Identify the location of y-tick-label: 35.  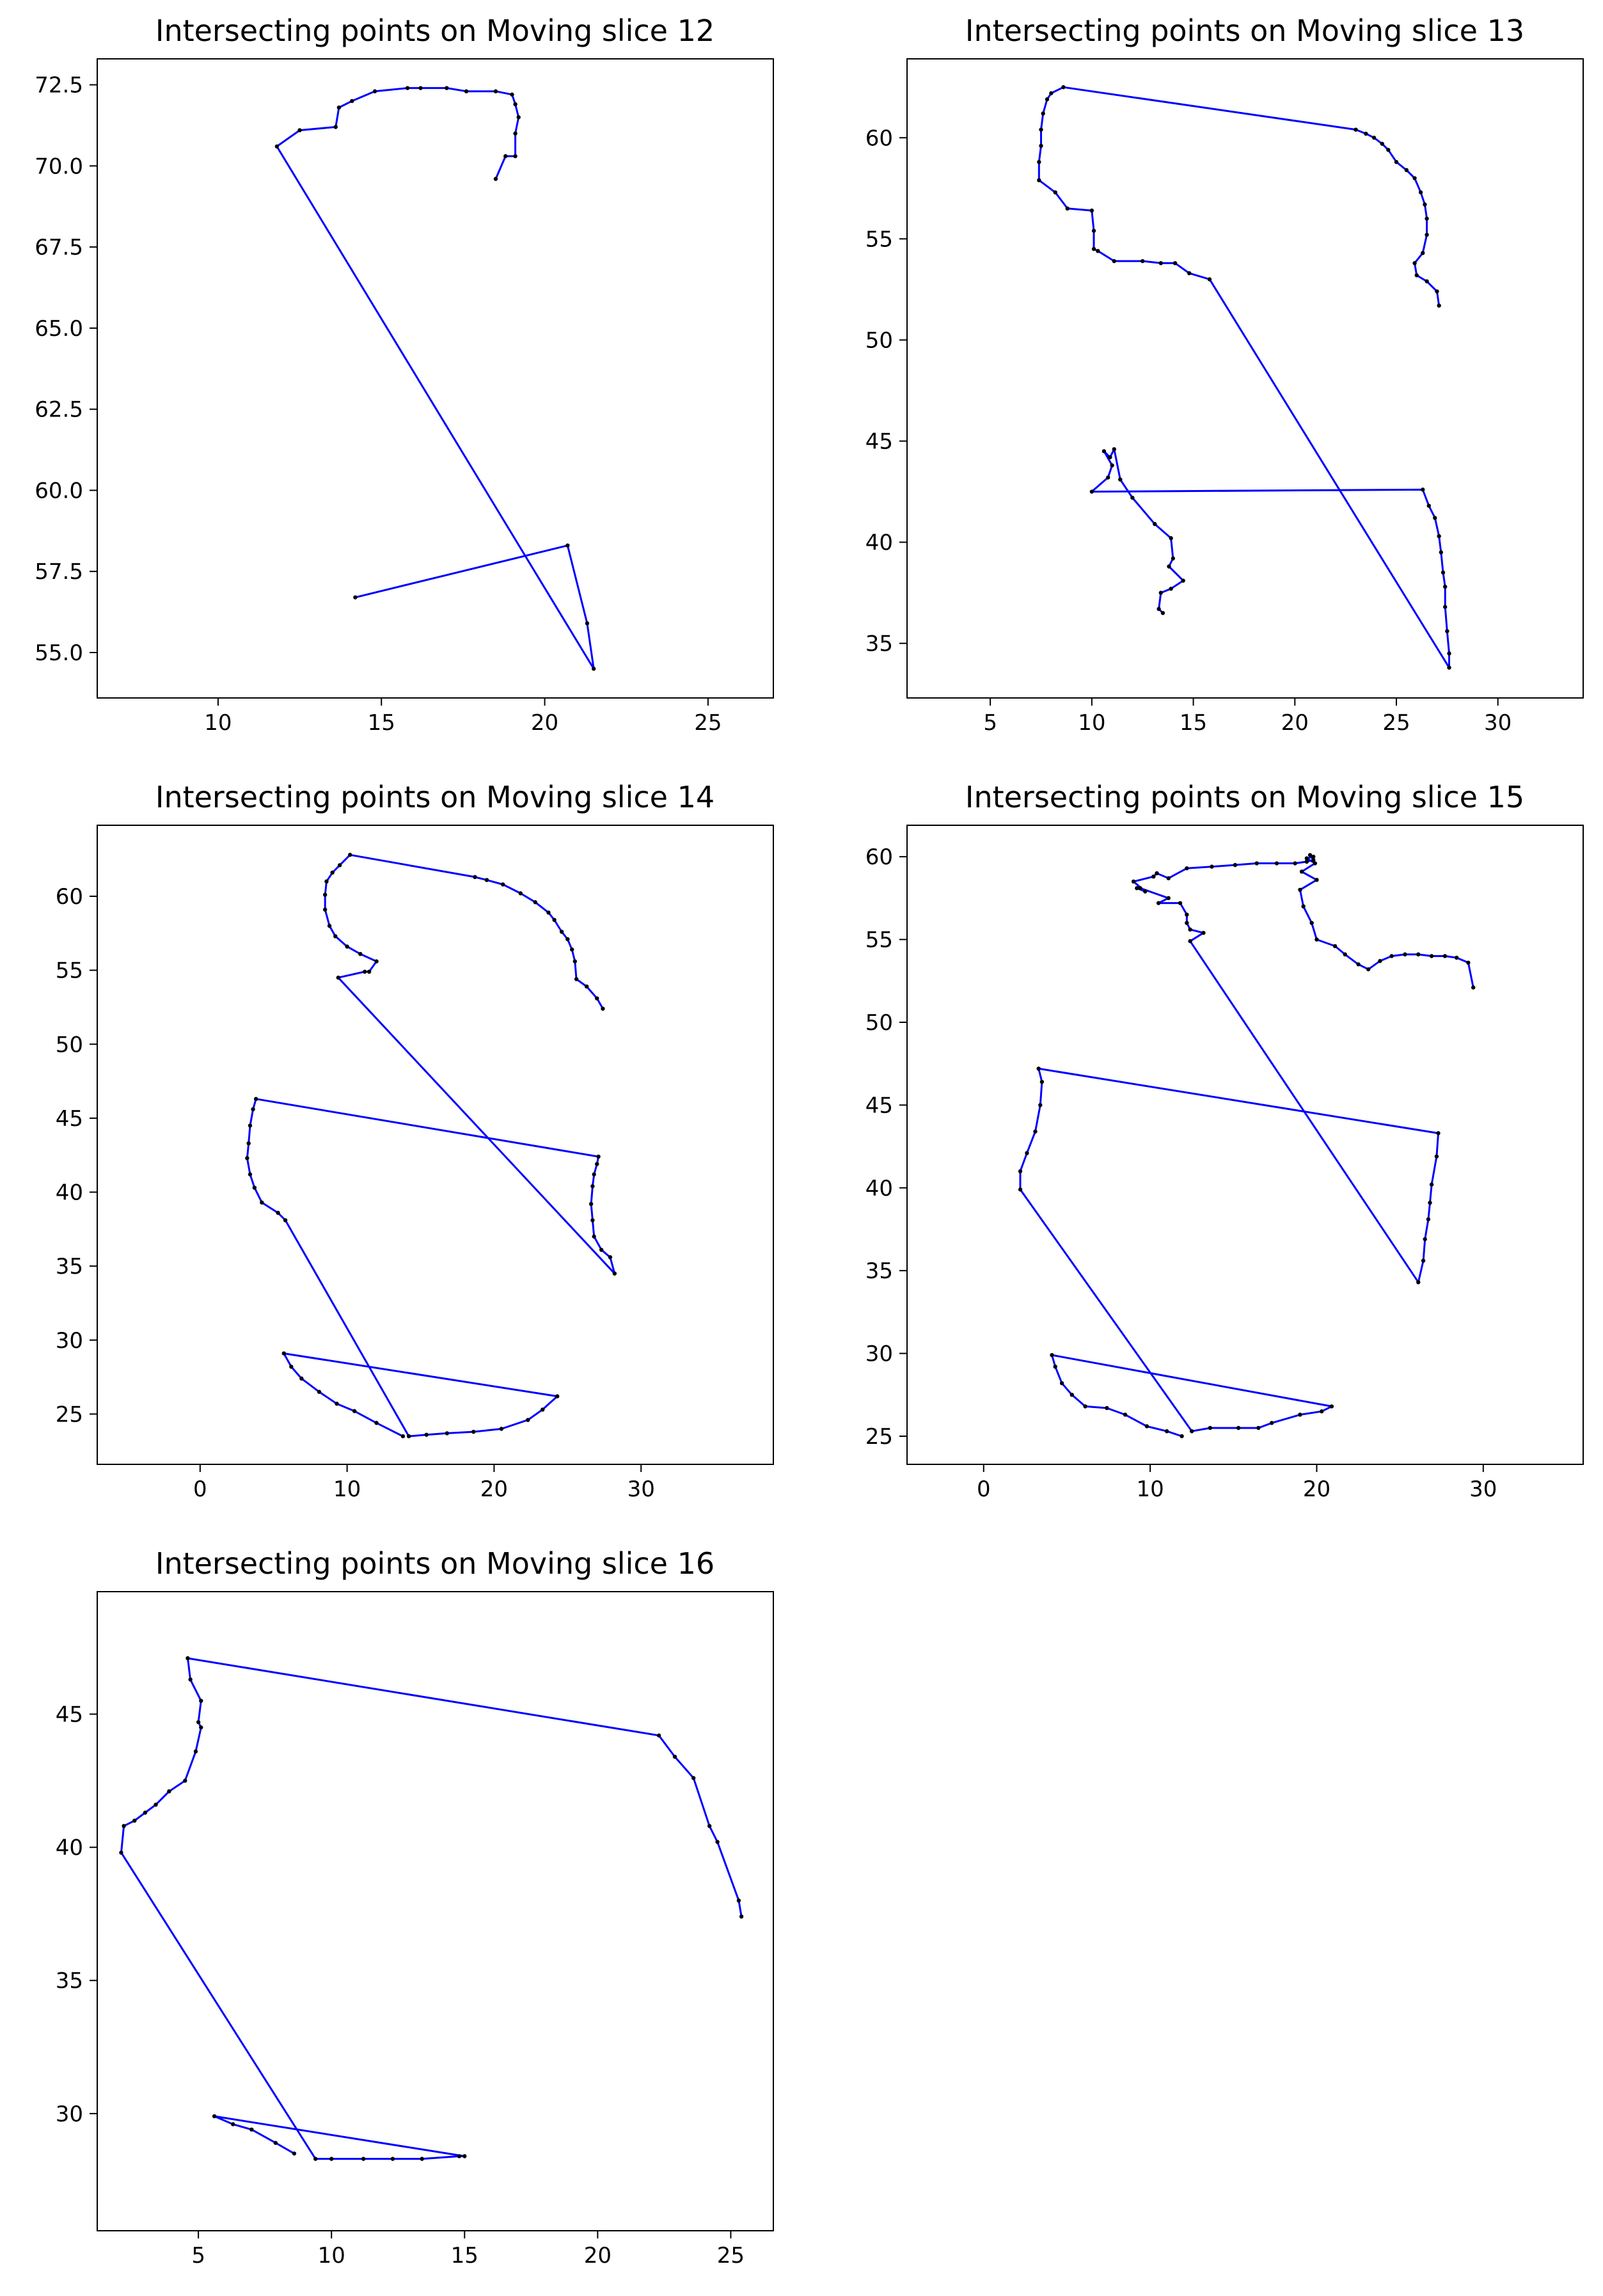
(879, 644).